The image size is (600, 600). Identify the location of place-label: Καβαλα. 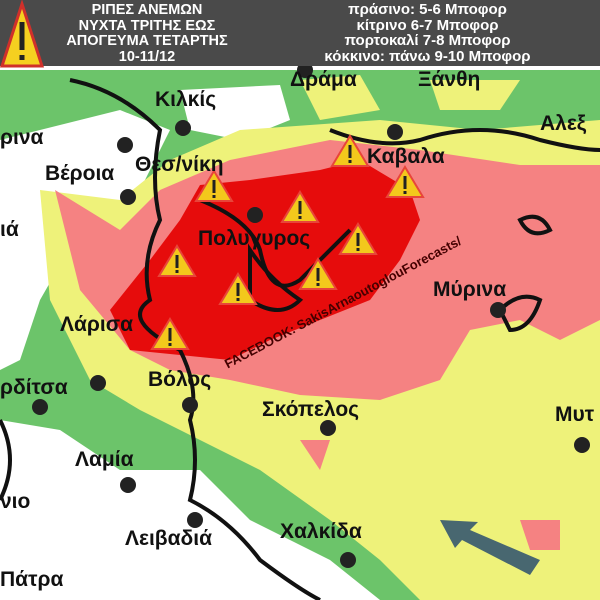
(406, 156).